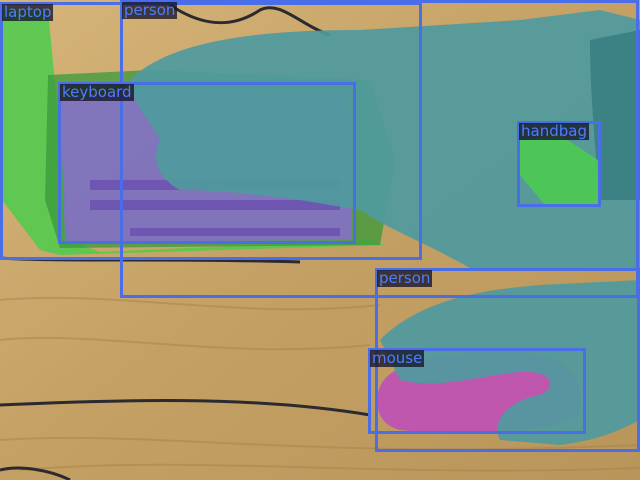 This screenshot has width=640, height=480. I want to click on sleeve-pattern, so click(615, 115).